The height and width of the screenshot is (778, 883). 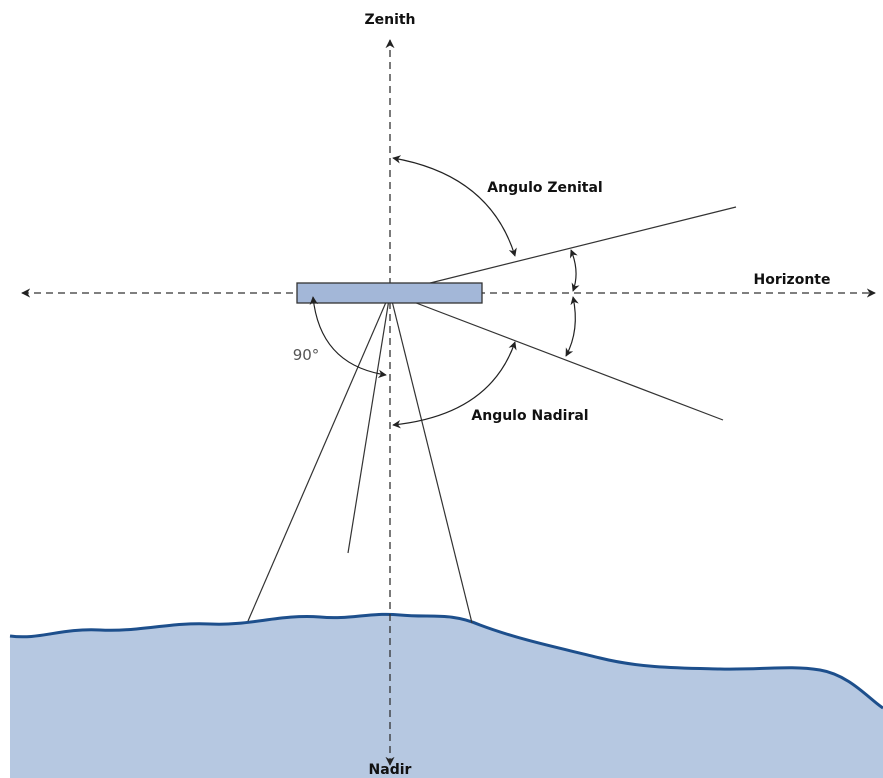 What do you see at coordinates (572, 326) in the screenshot?
I see `lower-small-arc` at bounding box center [572, 326].